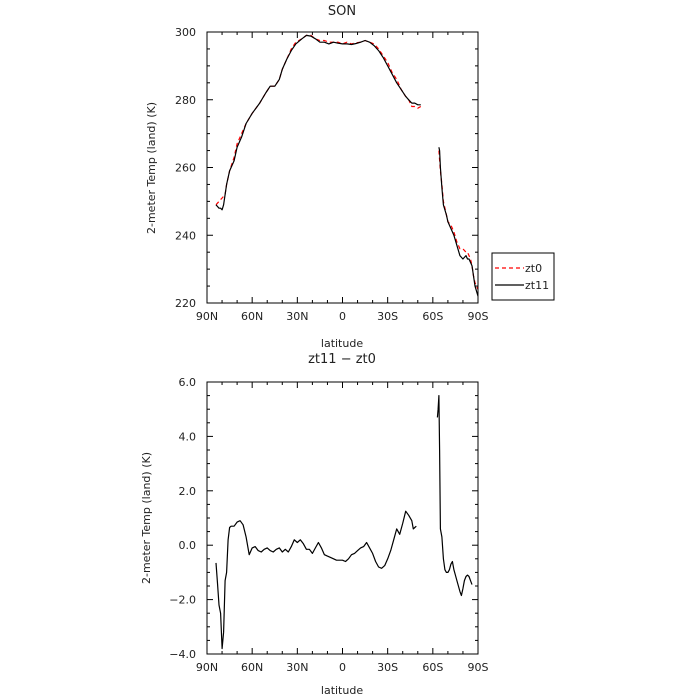  Describe the element at coordinates (188, 382) in the screenshot. I see `bottom-y-tick-label: 6.0` at that location.